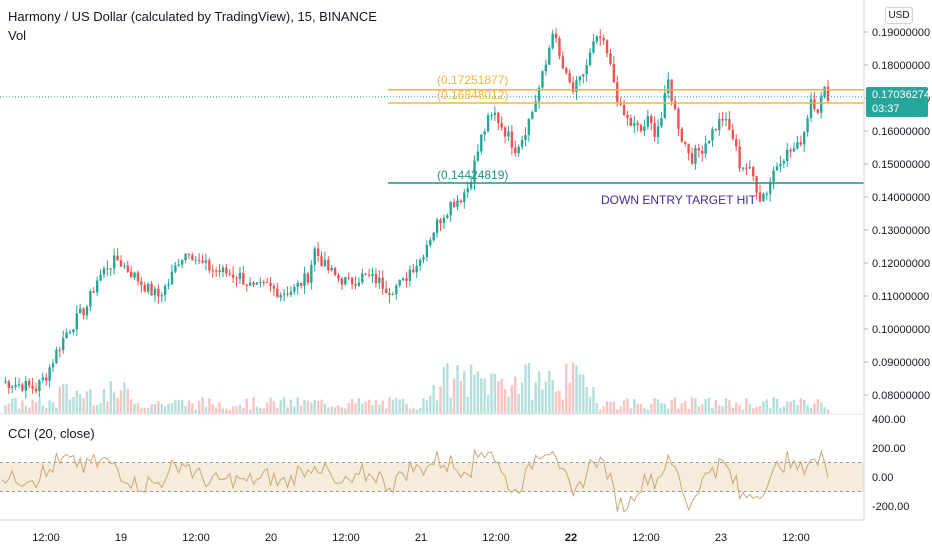 The image size is (932, 555). I want to click on fib-level-label: (0.14424819), so click(473, 175).